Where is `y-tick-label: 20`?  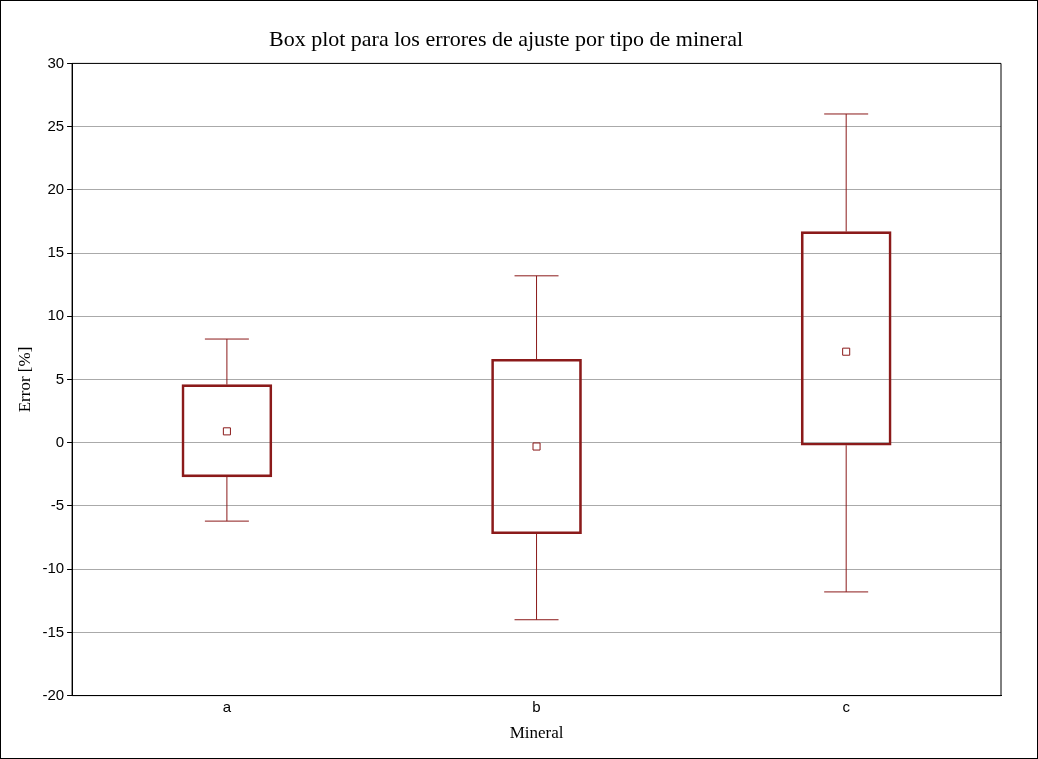 y-tick-label: 20 is located at coordinates (56, 188).